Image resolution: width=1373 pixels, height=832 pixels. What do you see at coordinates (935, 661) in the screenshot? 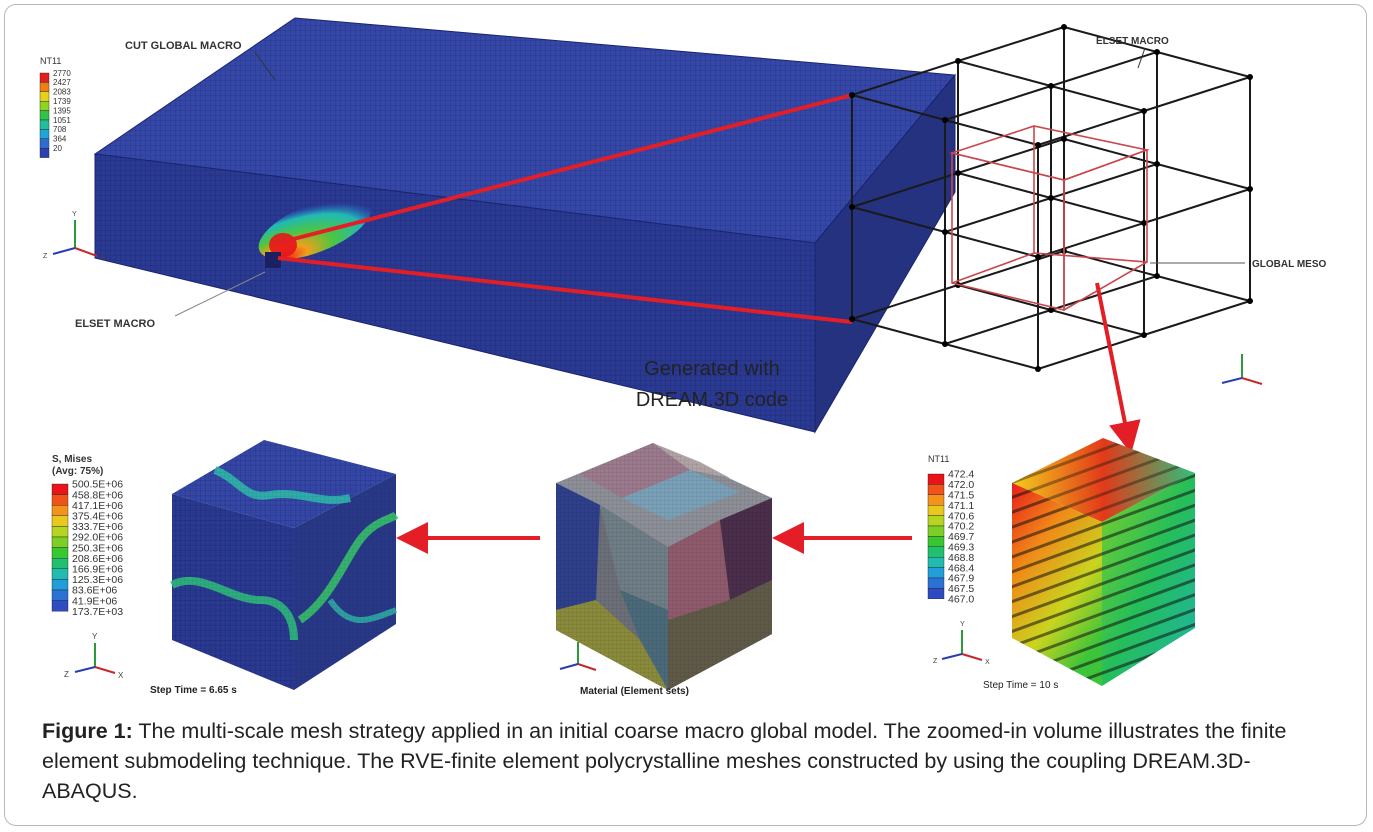
I see `svg-text: Z` at bounding box center [935, 661].